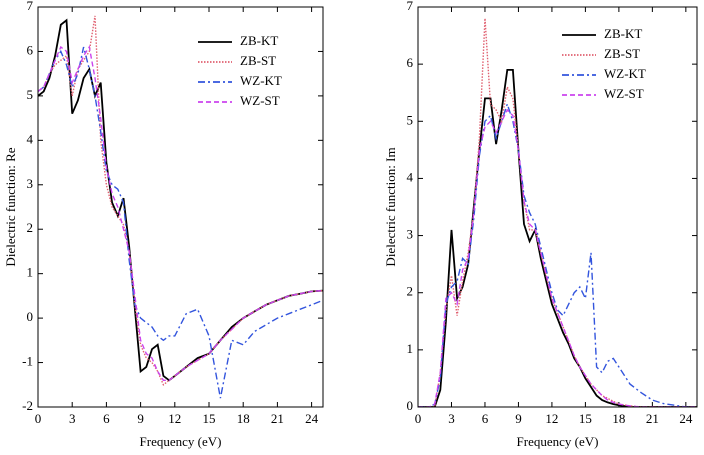 Image resolution: width=704 pixels, height=455 pixels. Describe the element at coordinates (10, 206) in the screenshot. I see `y-axis-label: Dielectric function: Re` at that location.